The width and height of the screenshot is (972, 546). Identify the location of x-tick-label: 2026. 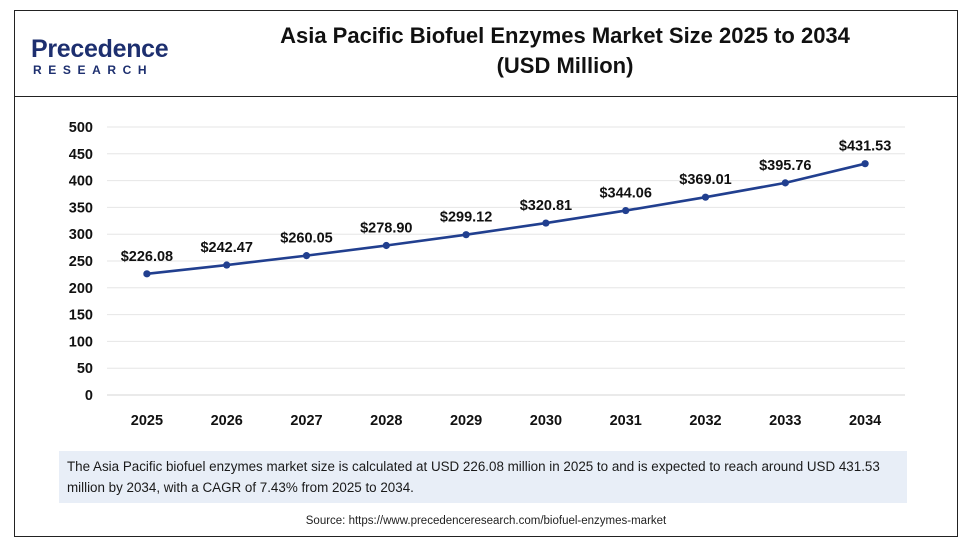
(227, 421).